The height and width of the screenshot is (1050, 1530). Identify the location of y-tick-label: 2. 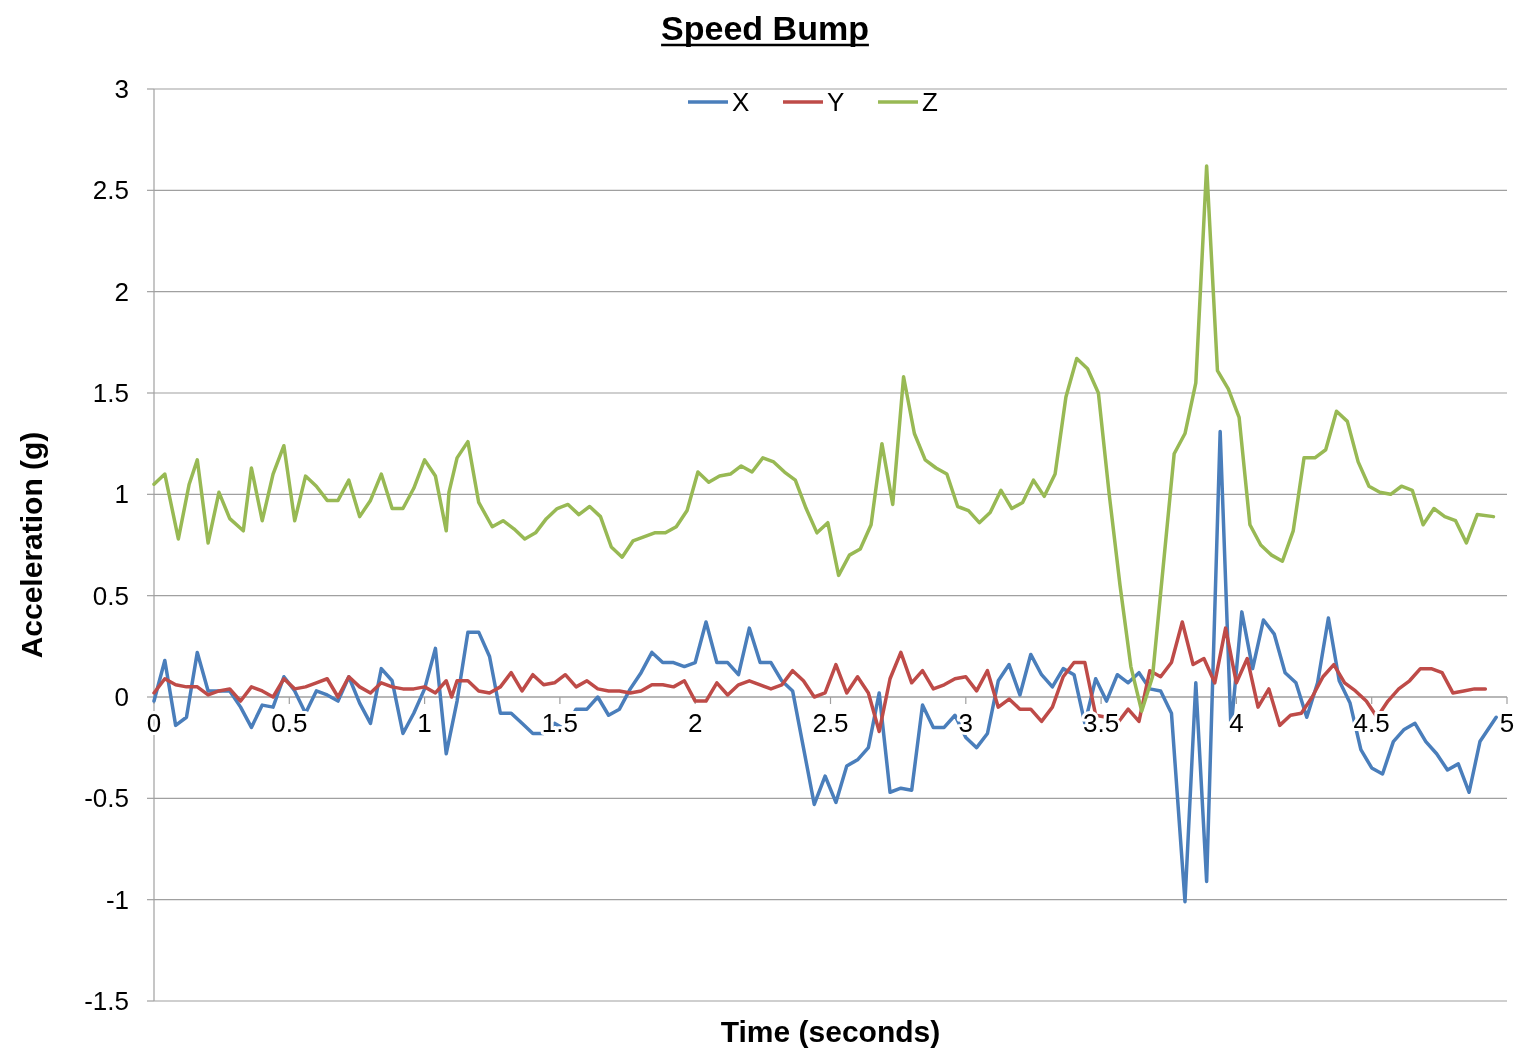
(121, 291).